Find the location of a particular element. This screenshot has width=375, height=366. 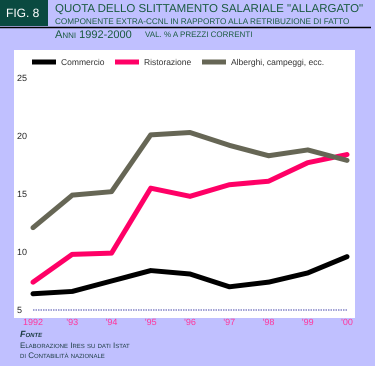

text: Anni 1992-2000 is located at coordinates (93, 35).